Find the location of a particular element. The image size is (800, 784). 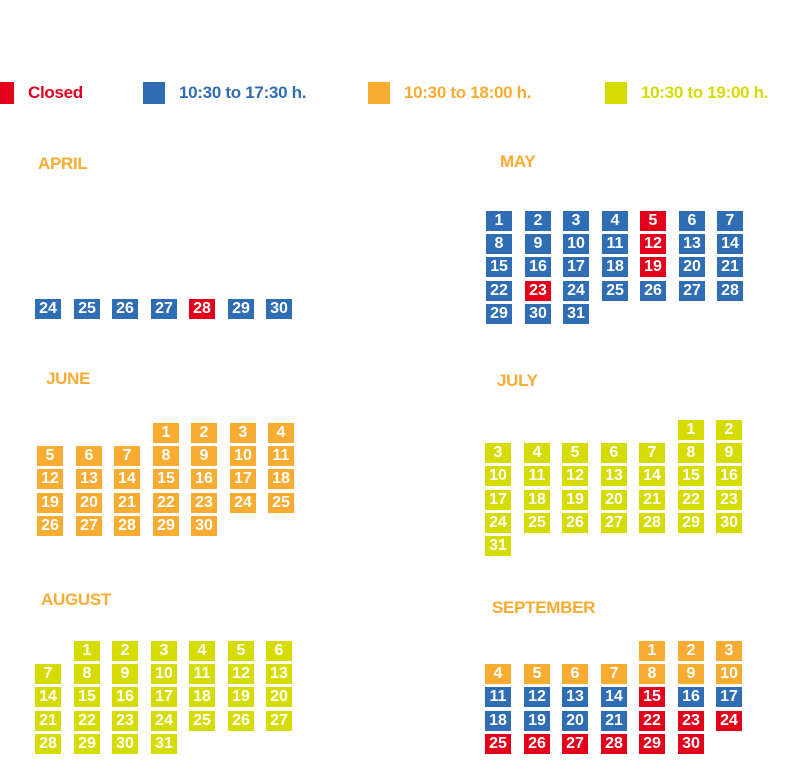

month-title: MAY is located at coordinates (518, 161).